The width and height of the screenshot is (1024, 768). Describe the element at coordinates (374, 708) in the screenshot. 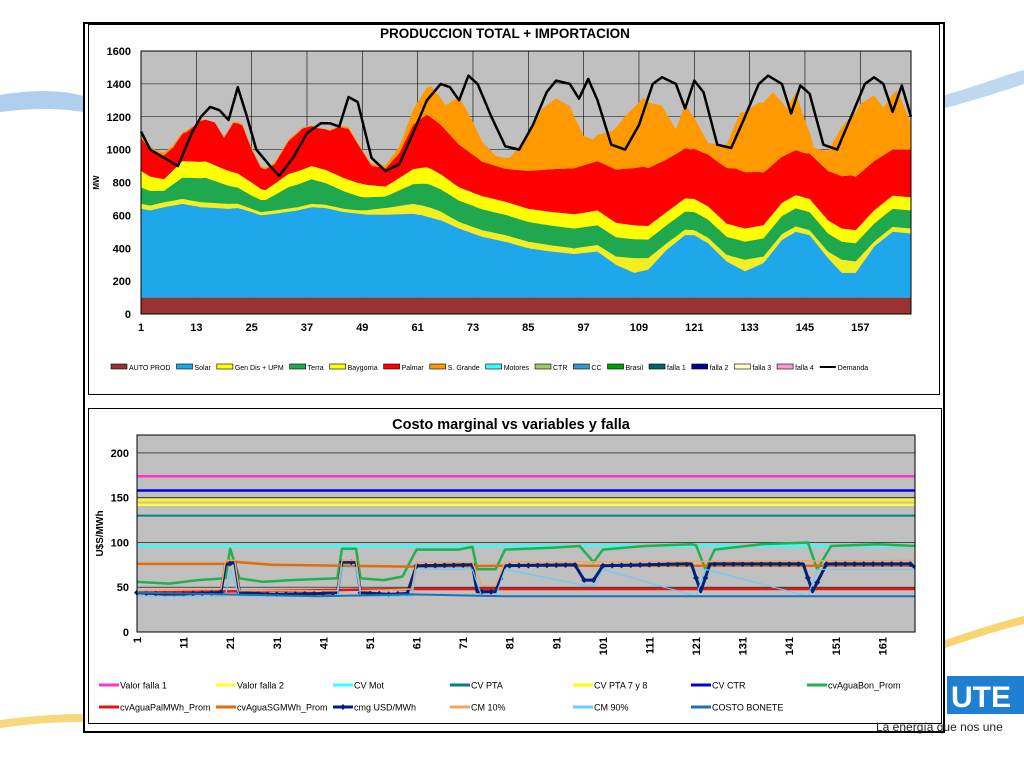

I see `legend-item-cmg-usd-mwh: cmg USD/MWh` at that location.